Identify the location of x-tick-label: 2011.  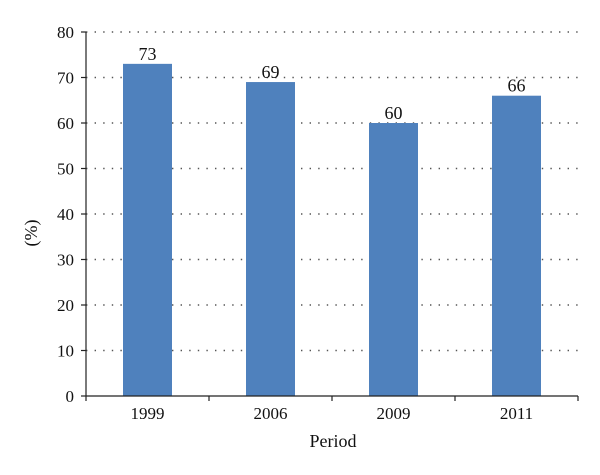
(516, 413).